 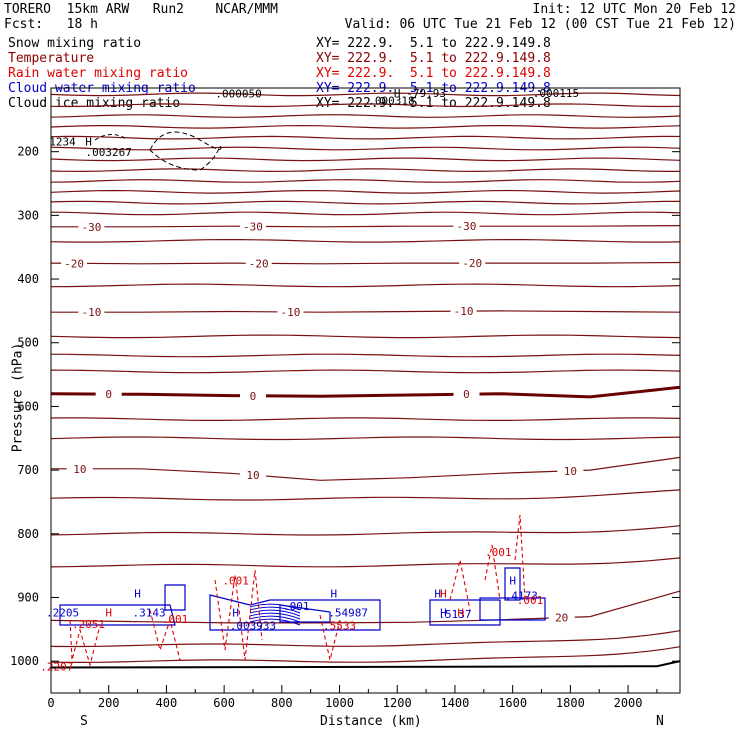 What do you see at coordinates (365, 664) in the screenshot?
I see `surface-line` at bounding box center [365, 664].